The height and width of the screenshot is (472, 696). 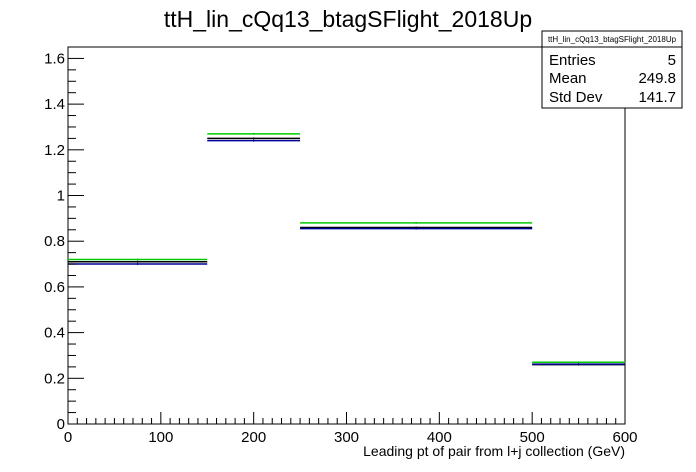 What do you see at coordinates (61, 424) in the screenshot?
I see `y-tick-label: 0` at bounding box center [61, 424].